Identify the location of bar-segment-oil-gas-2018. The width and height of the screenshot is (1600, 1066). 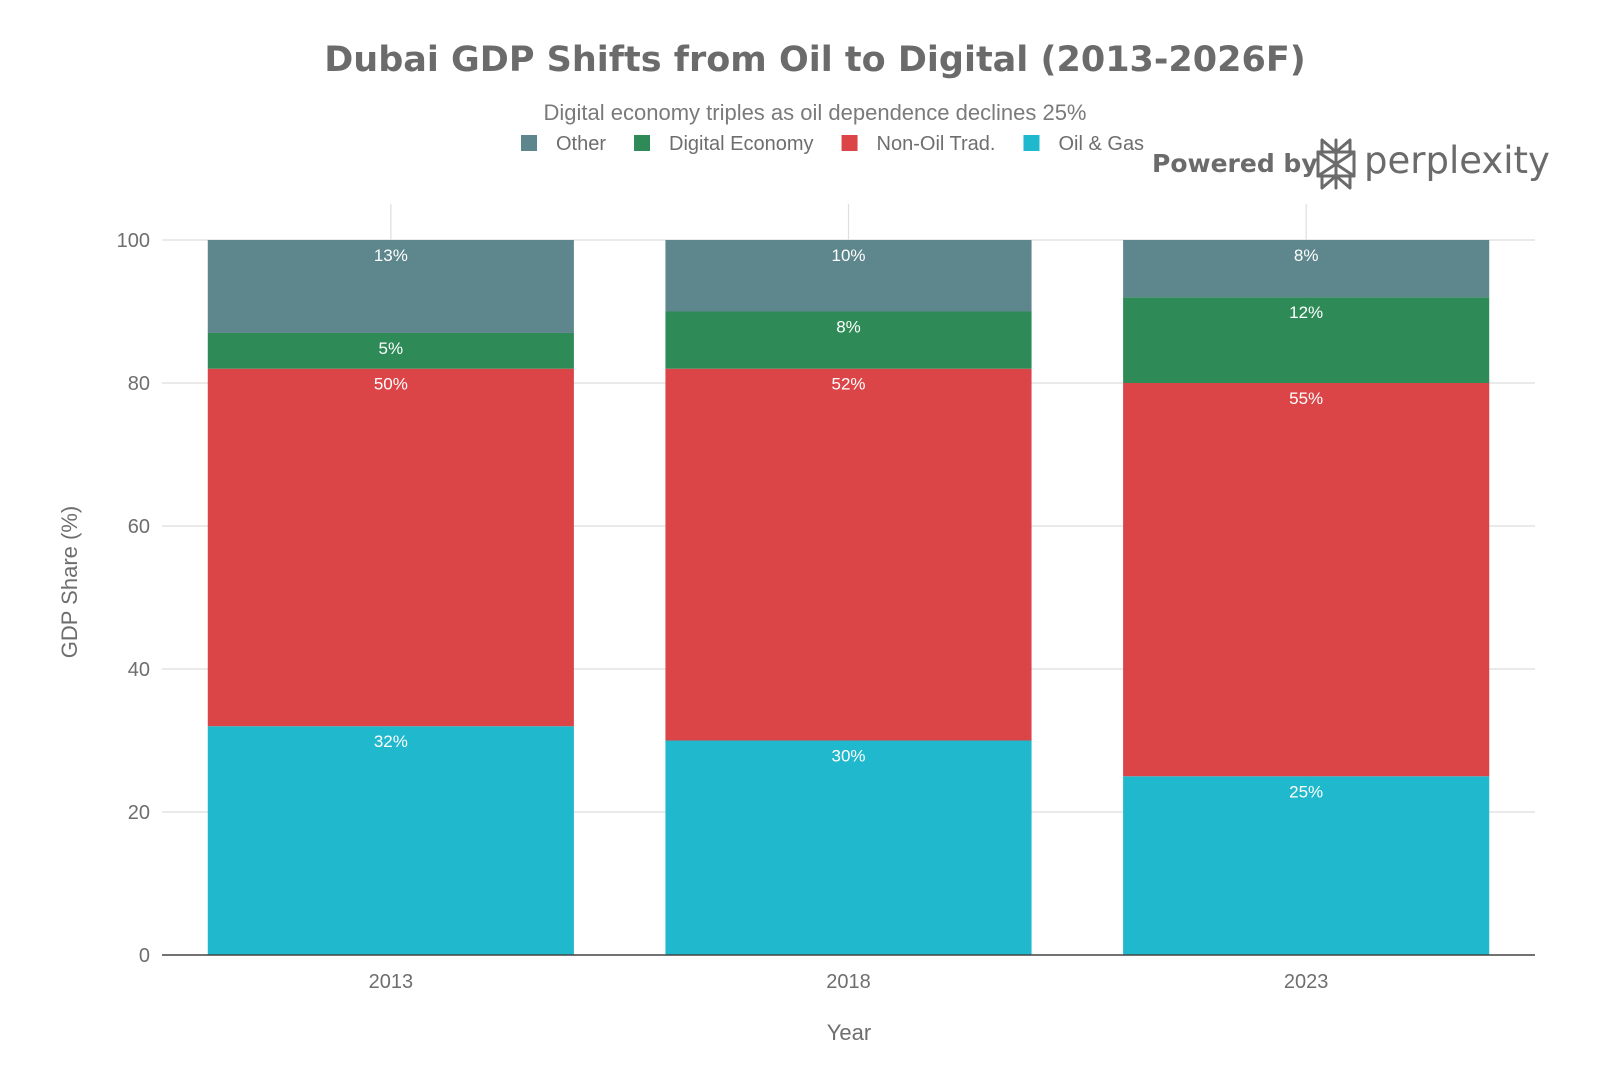
(848, 847).